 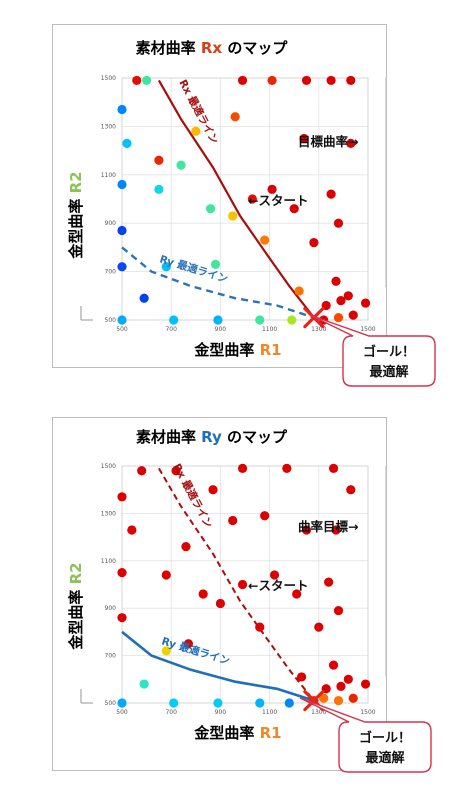 What do you see at coordinates (171, 329) in the screenshot?
I see `x-tick-label: 700` at bounding box center [171, 329].